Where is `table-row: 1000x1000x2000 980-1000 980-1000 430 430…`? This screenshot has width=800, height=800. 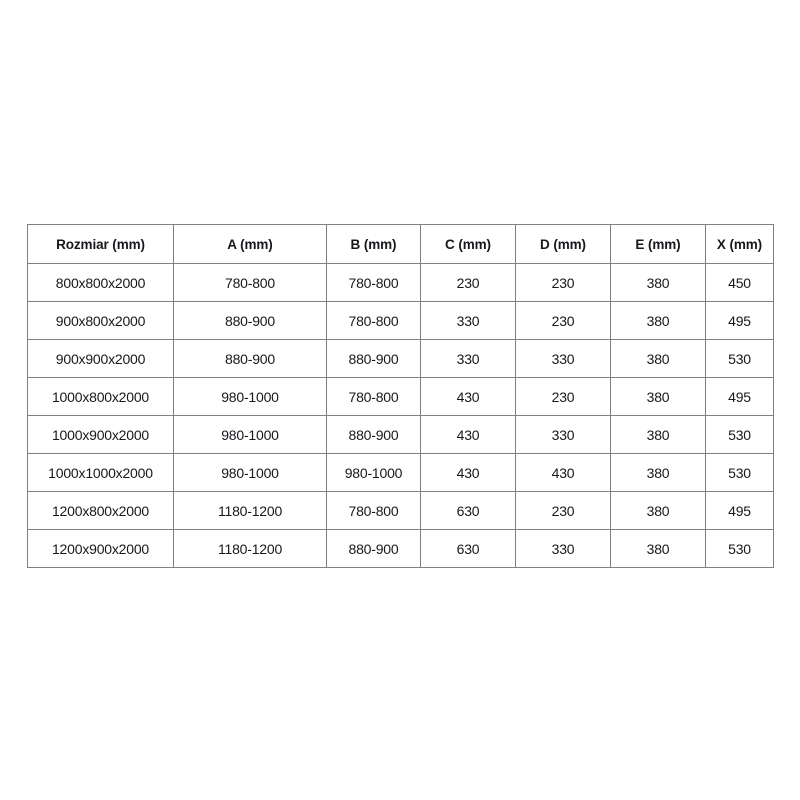 table-row: 1000x1000x2000 980-1000 980-1000 430 430… is located at coordinates (400, 472).